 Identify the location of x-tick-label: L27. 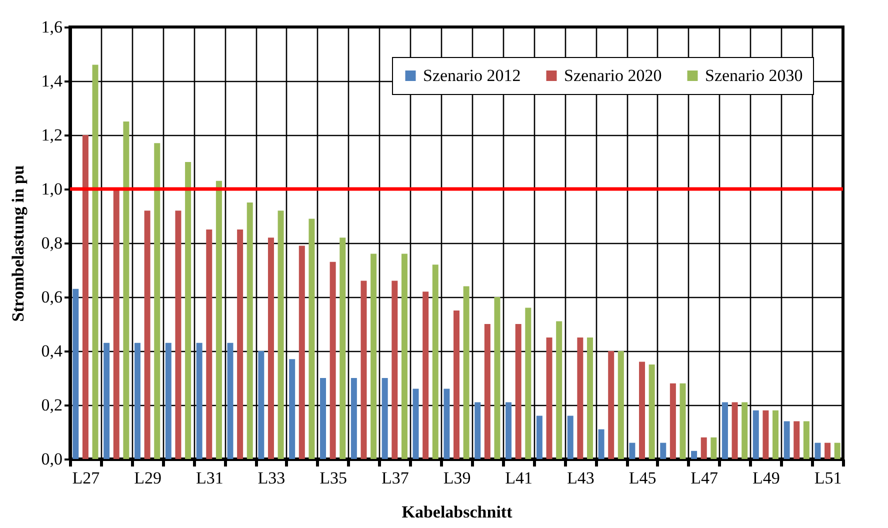
(86, 478).